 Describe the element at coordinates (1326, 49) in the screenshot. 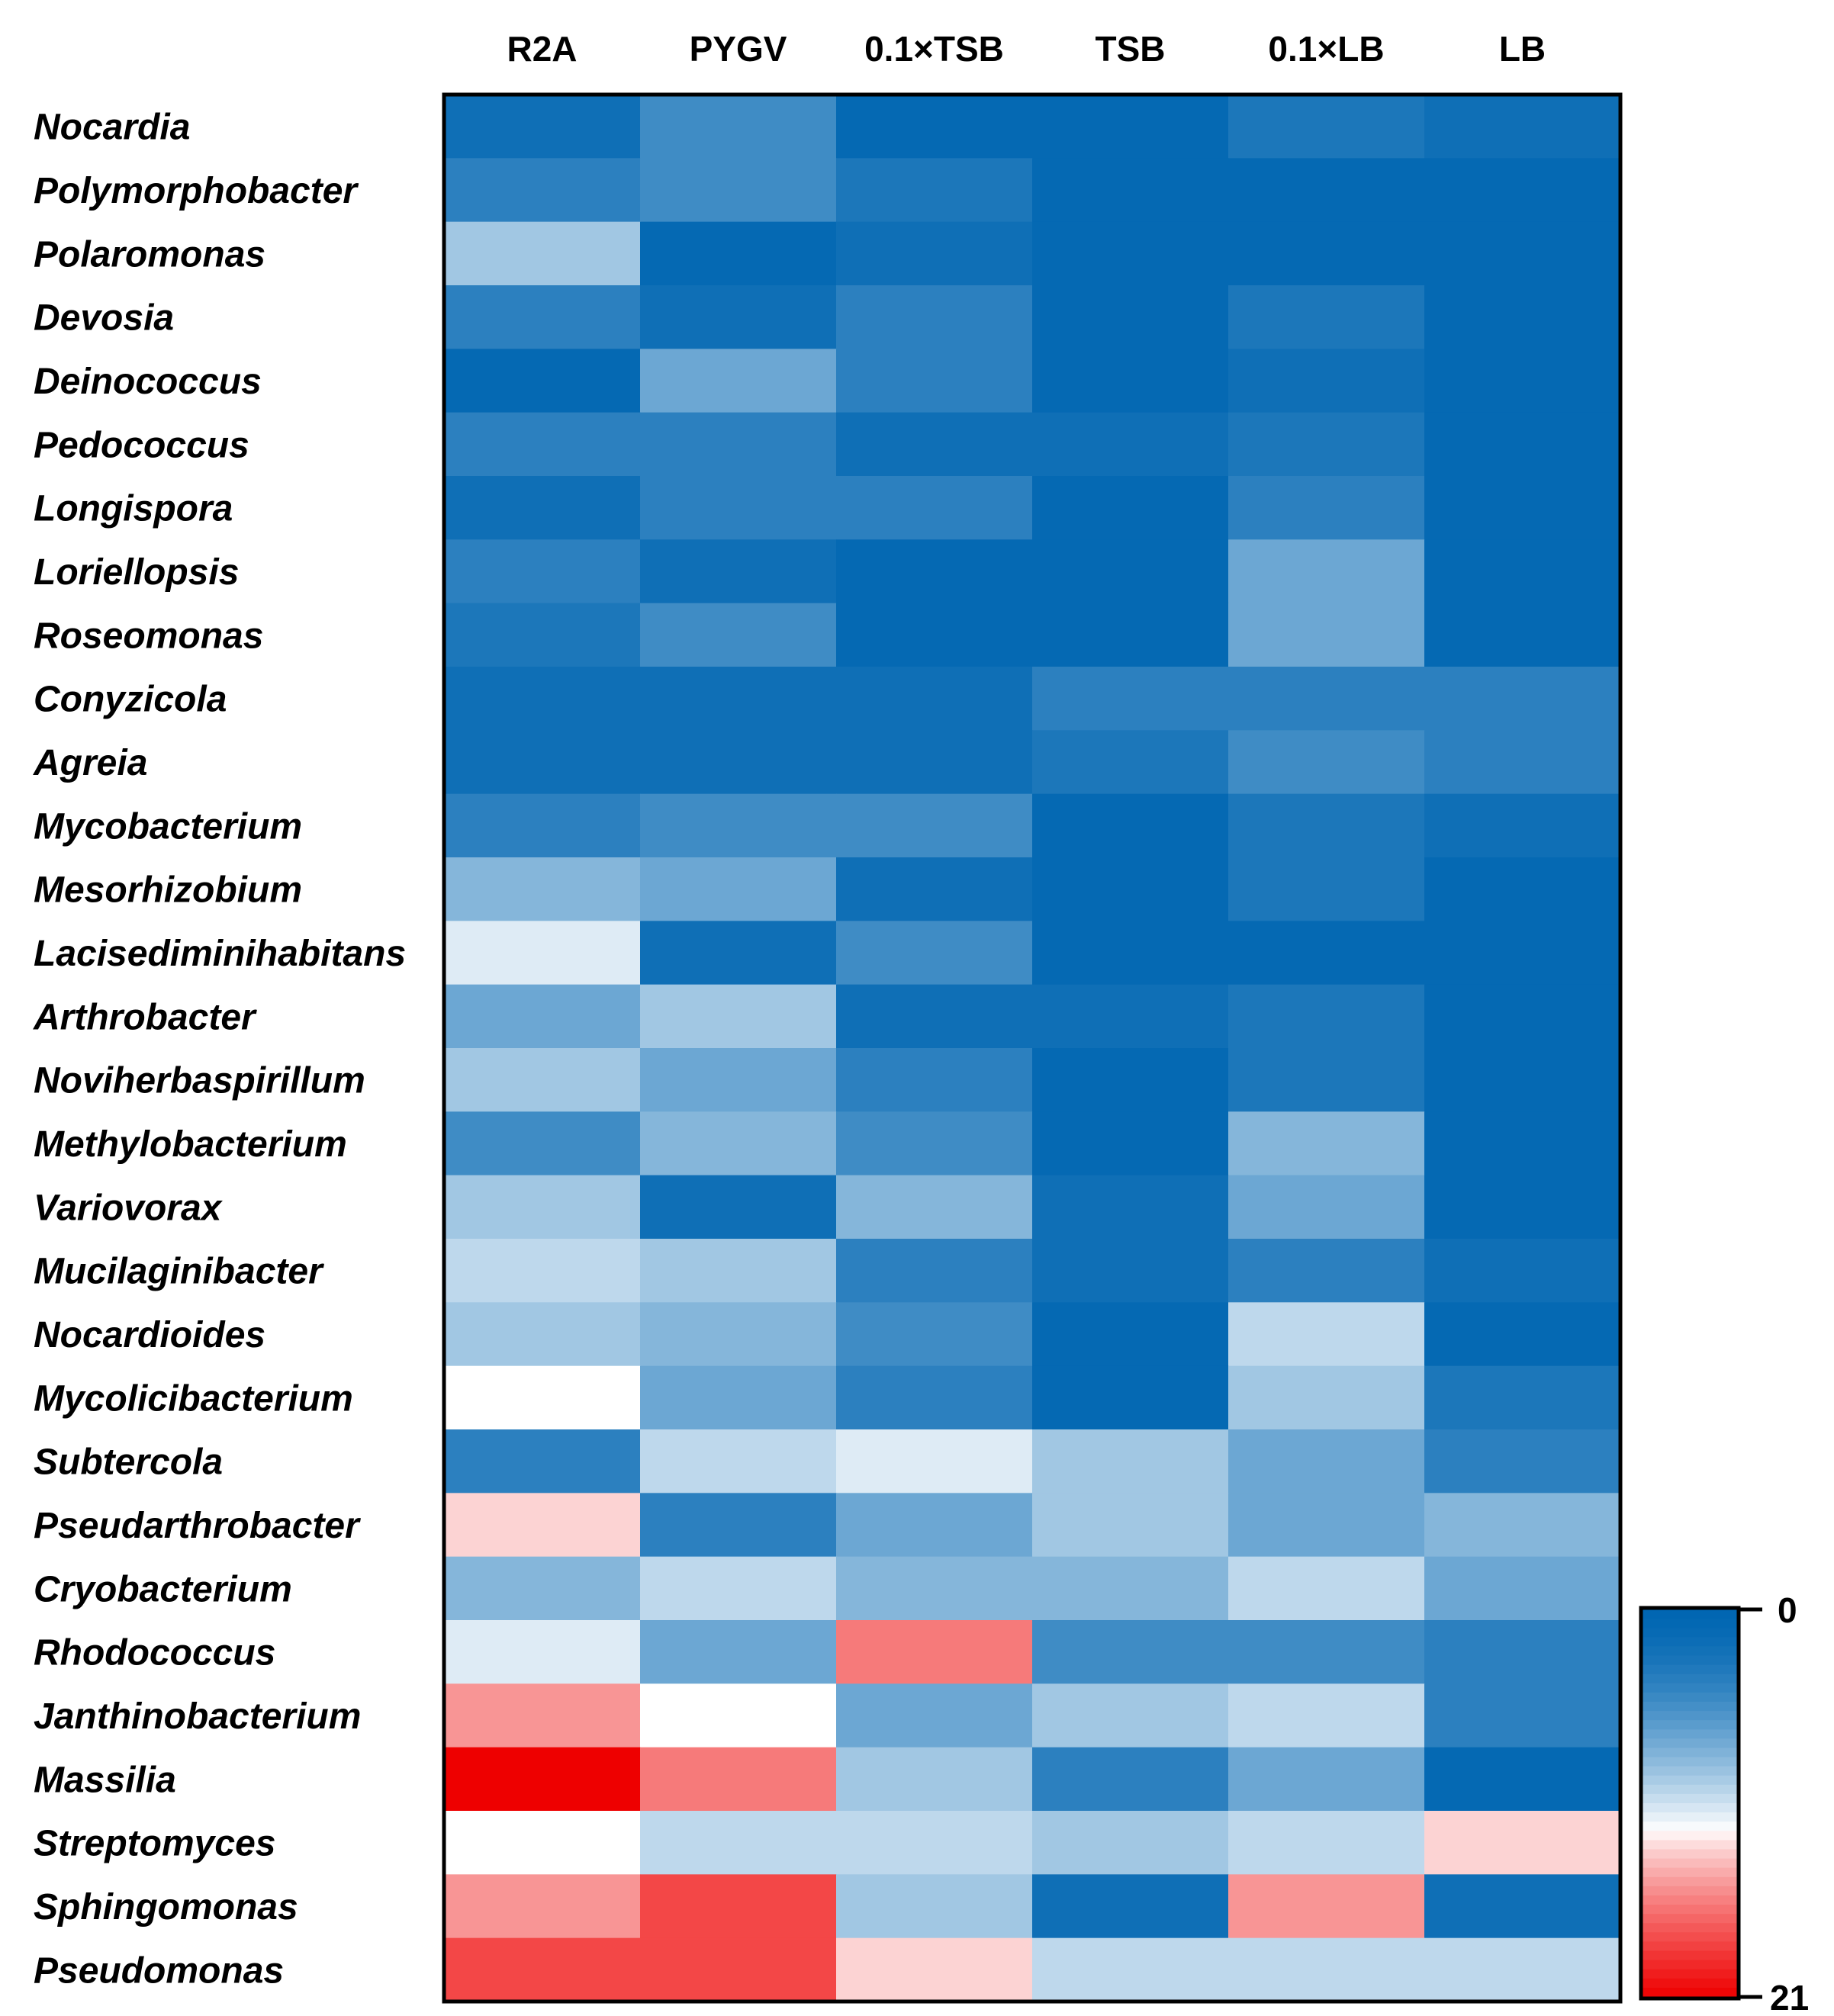

I see `column-label: 0.1×LB` at that location.